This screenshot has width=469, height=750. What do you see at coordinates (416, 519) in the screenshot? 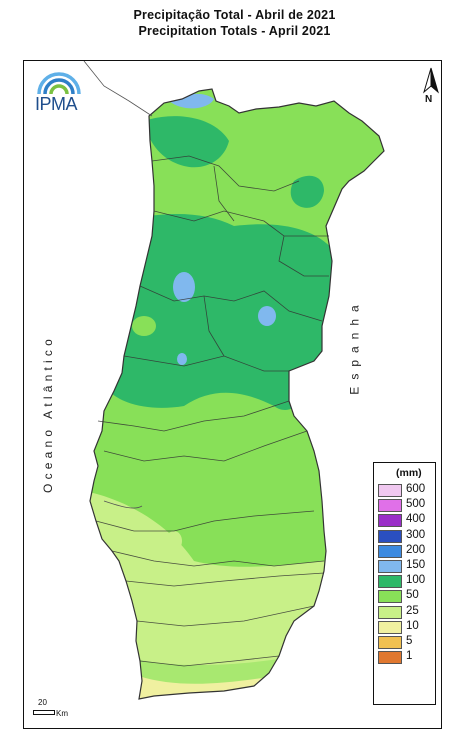
I see `legend-label: 400` at bounding box center [416, 519].